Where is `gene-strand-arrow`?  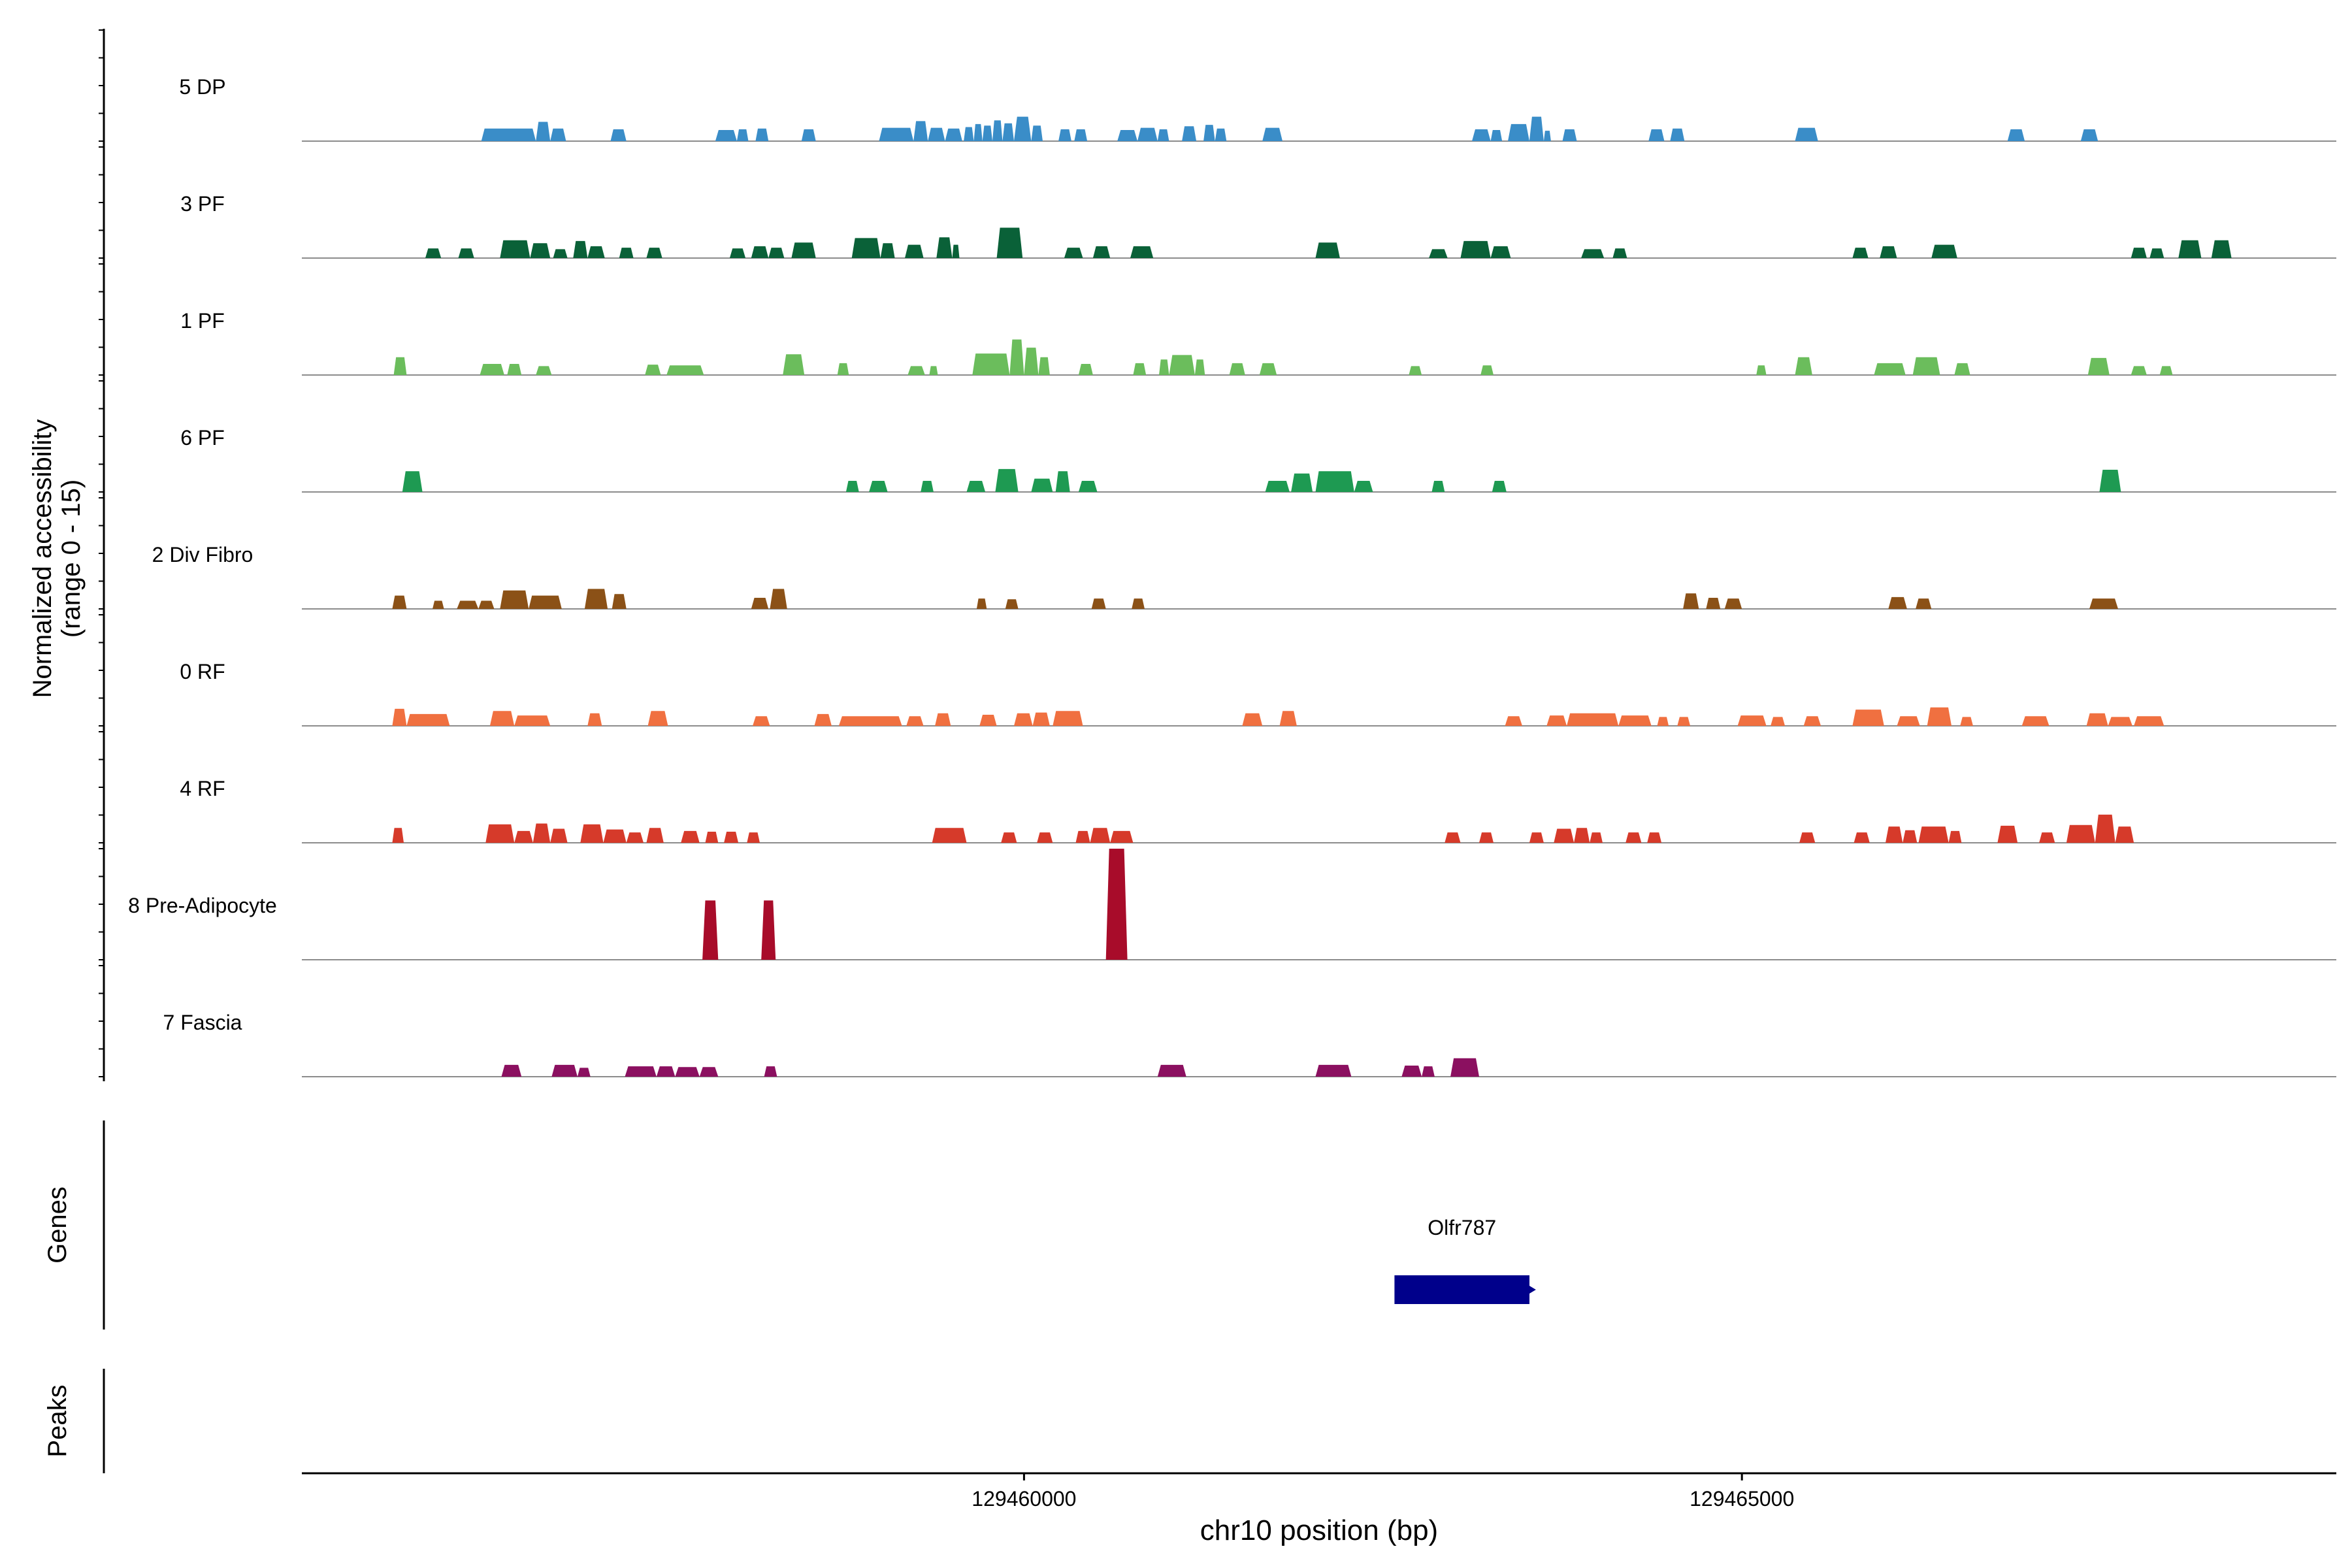
gene-strand-arrow is located at coordinates (1532, 1290).